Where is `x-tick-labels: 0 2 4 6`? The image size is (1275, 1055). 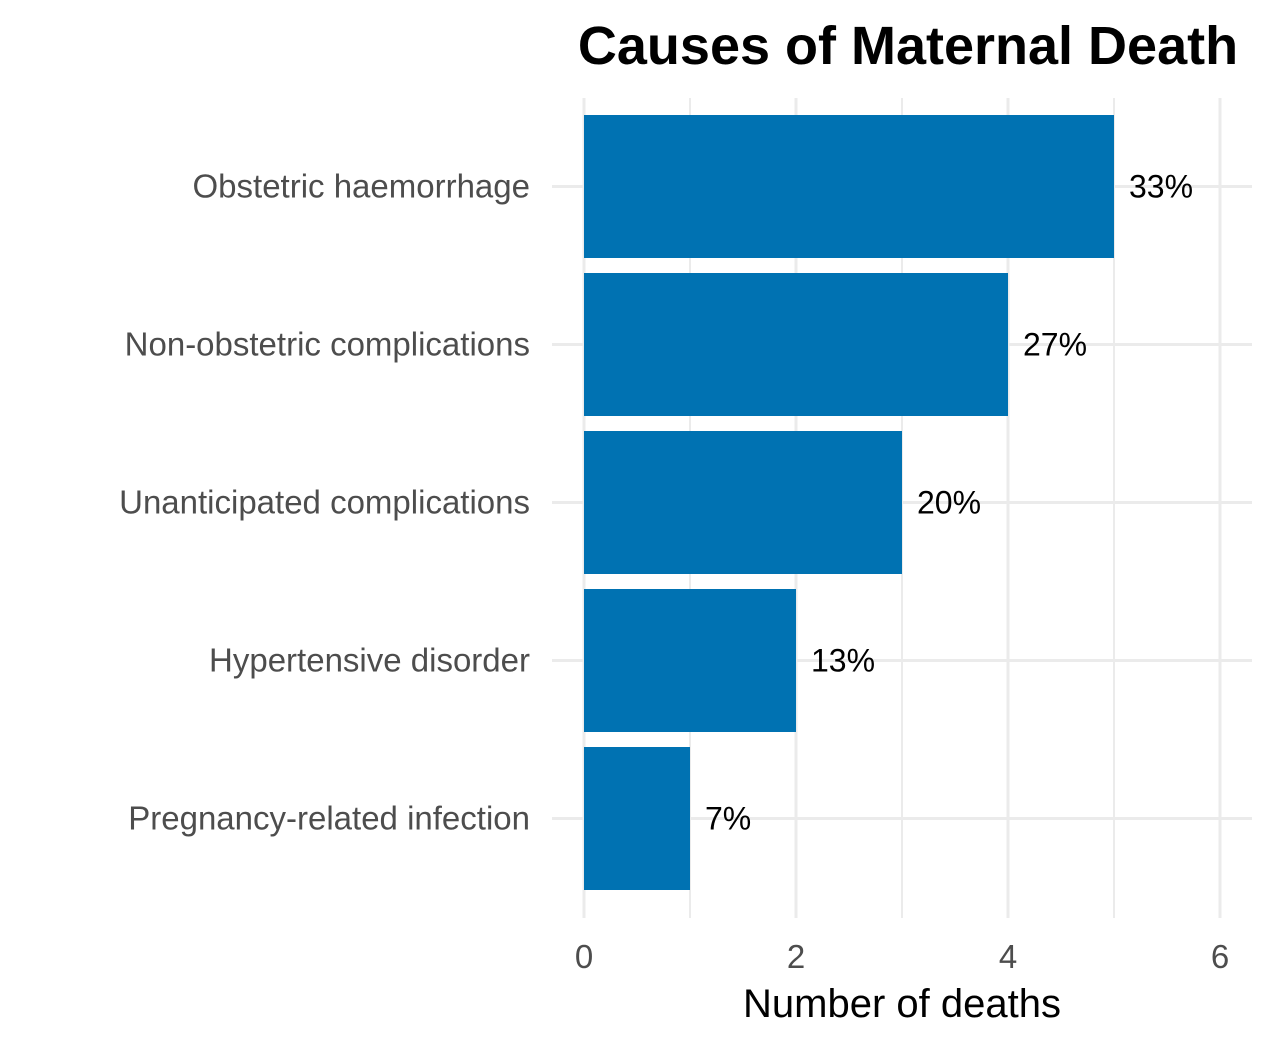 x-tick-labels: 0 2 4 6 is located at coordinates (902, 956).